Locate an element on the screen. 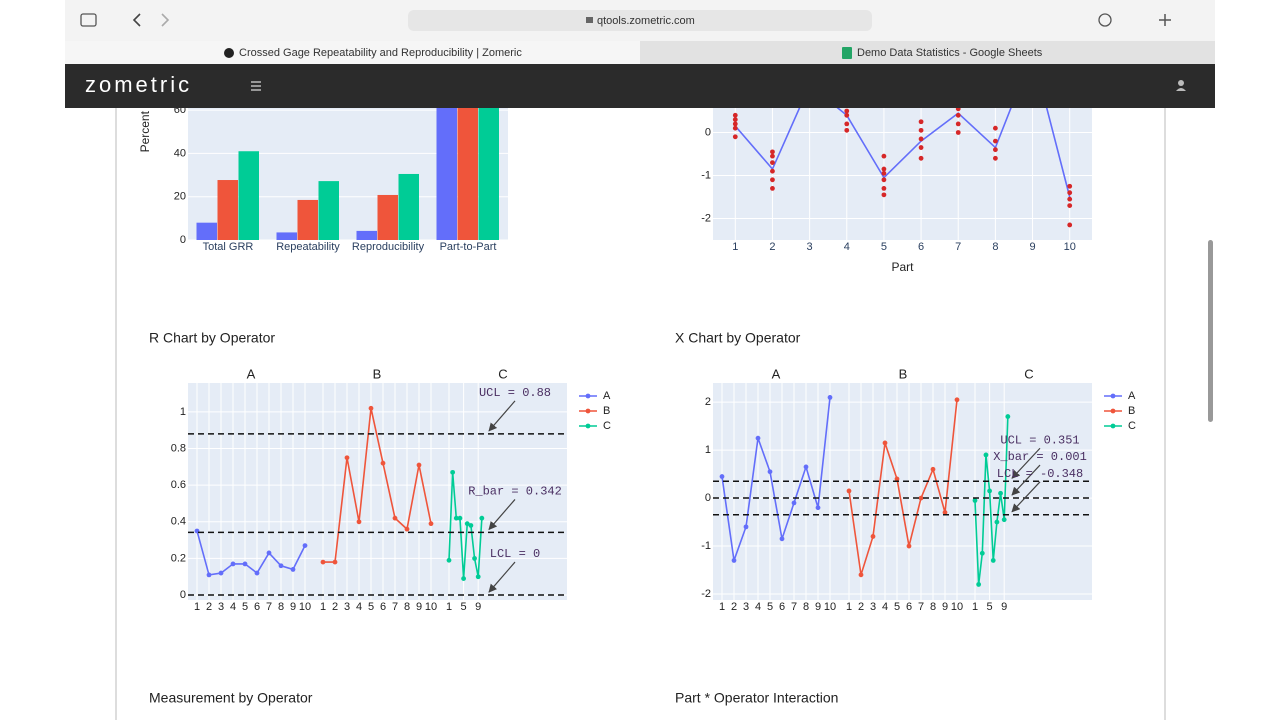  scrollbar is located at coordinates (1210, 331).